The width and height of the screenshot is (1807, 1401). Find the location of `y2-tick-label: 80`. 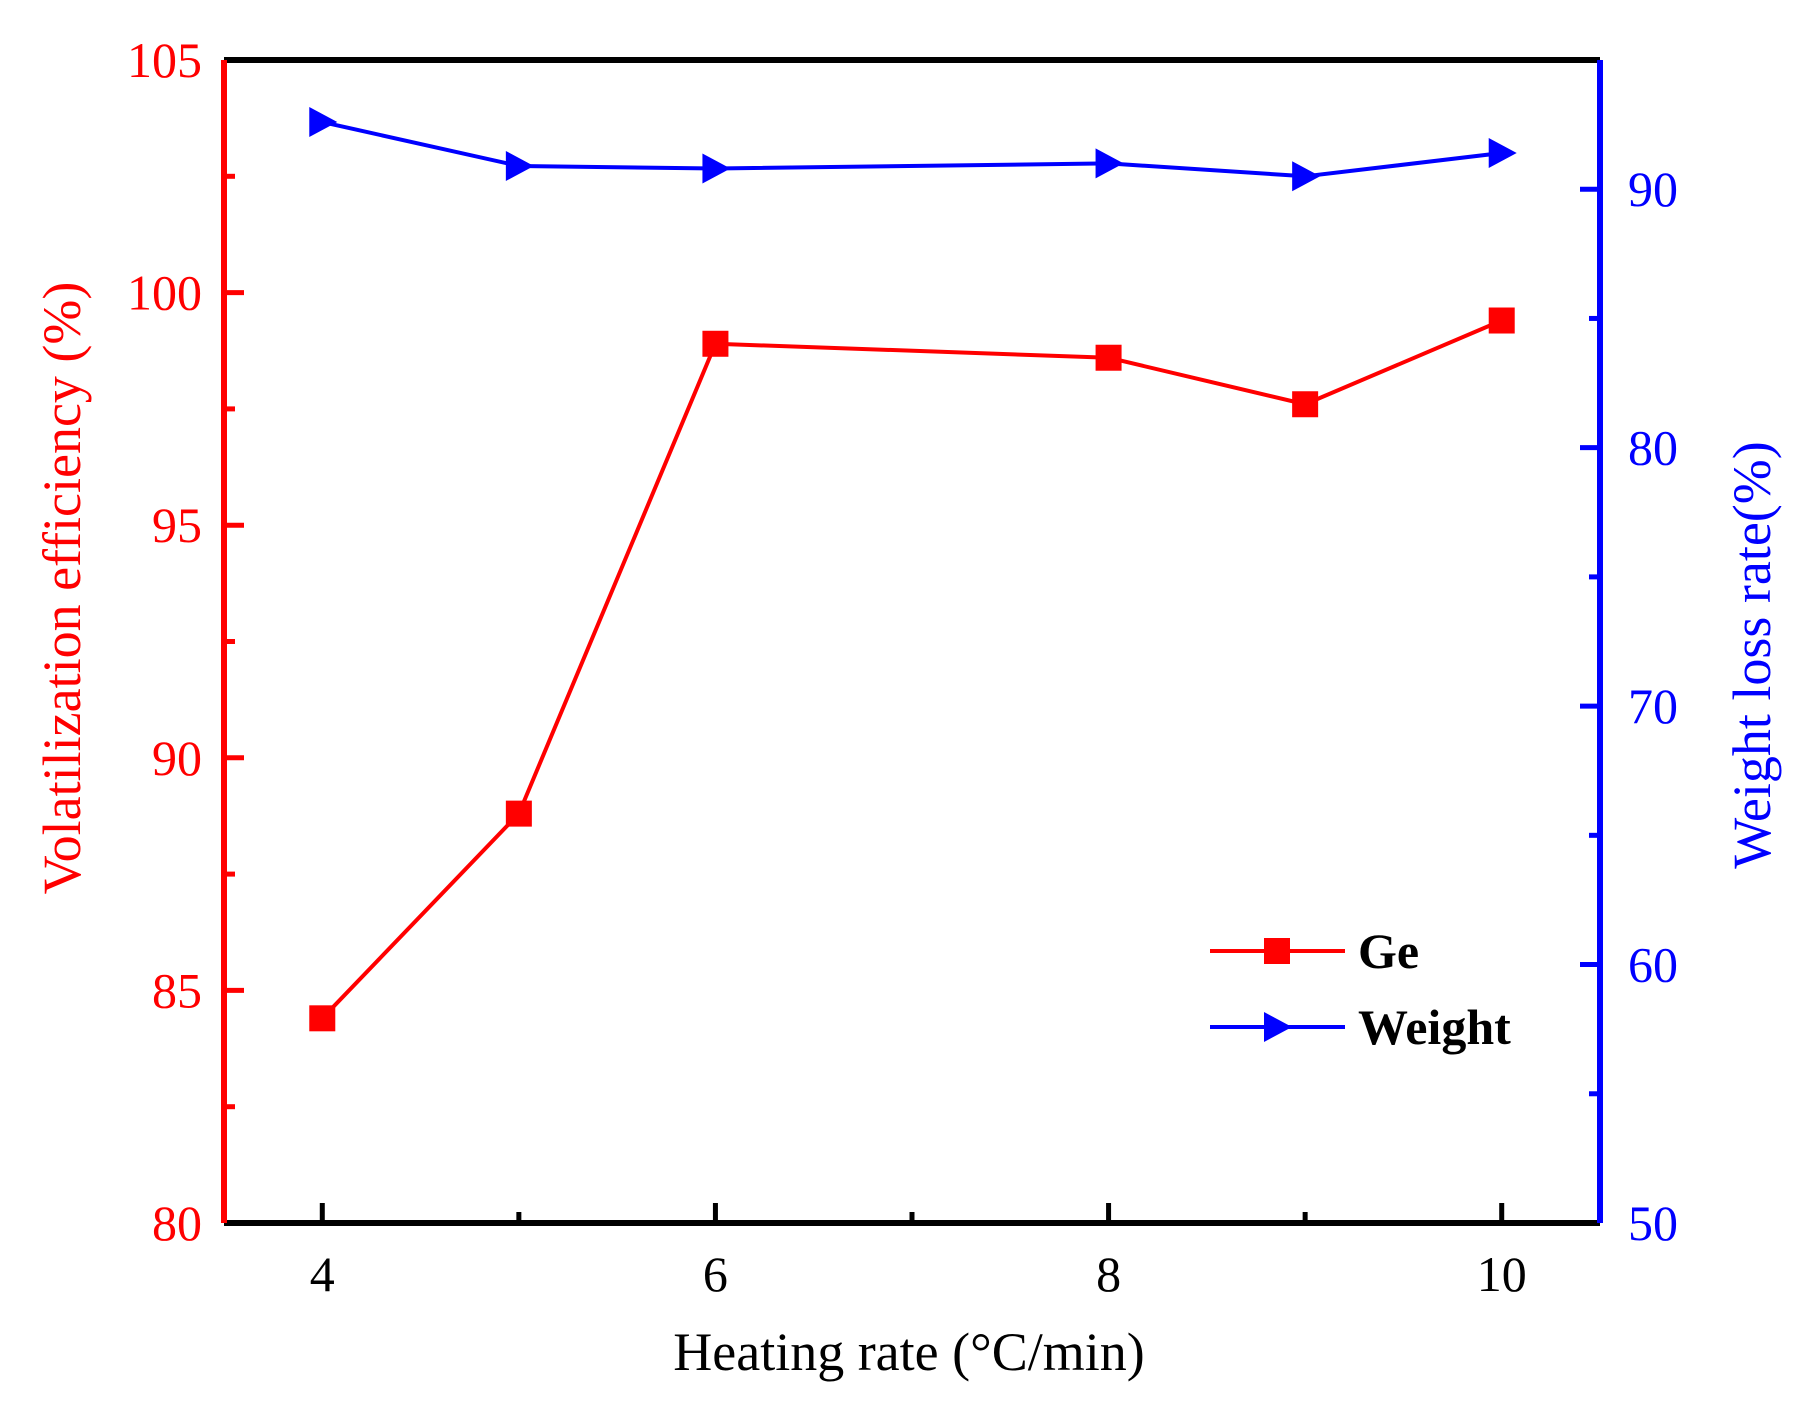

y2-tick-label: 80 is located at coordinates (1653, 448).